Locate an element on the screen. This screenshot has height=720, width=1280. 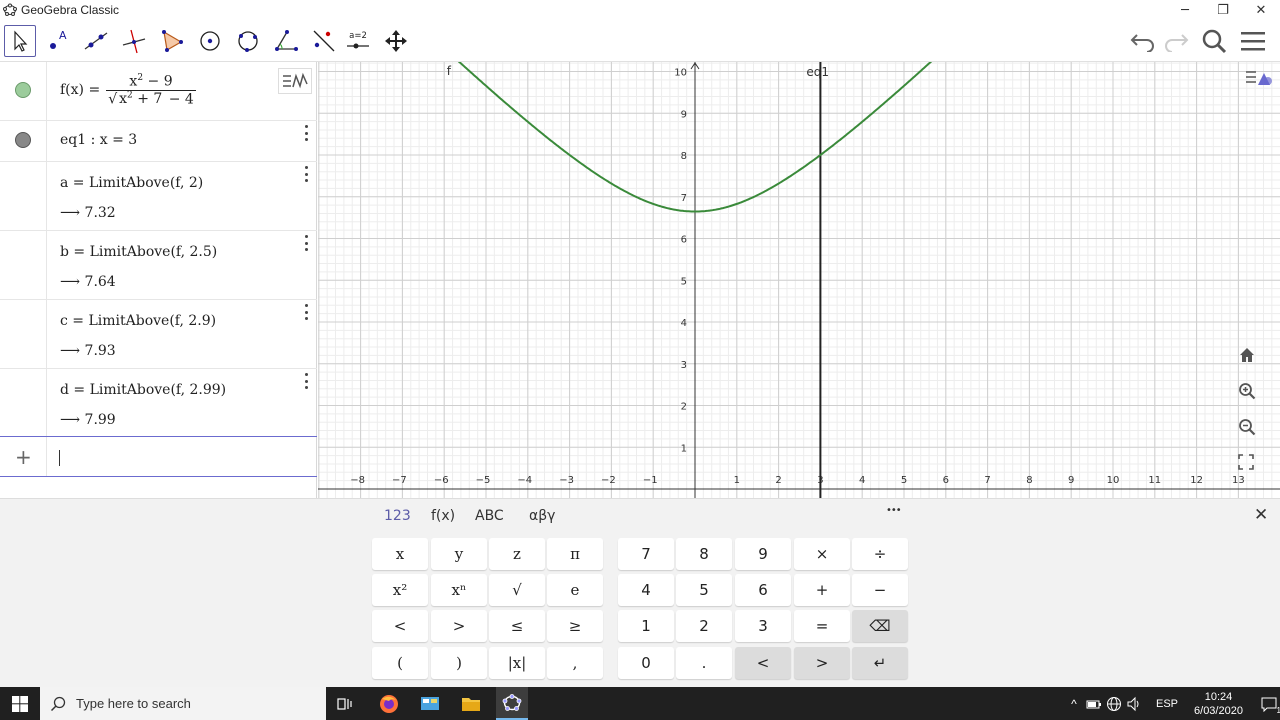
main-menu-button is located at coordinates (1253, 41).